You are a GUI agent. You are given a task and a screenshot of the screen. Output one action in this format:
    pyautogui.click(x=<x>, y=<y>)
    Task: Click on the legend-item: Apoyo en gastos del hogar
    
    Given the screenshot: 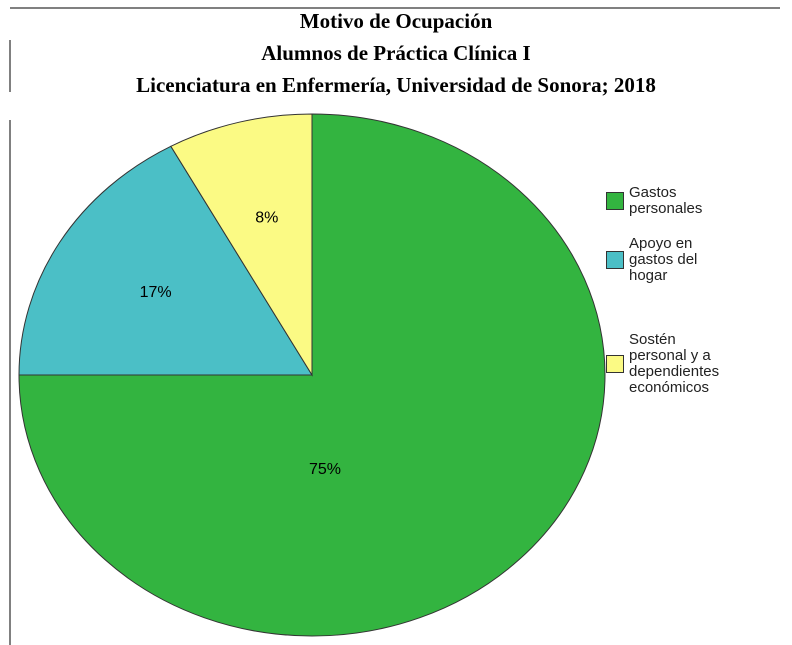 What is the action you would take?
    pyautogui.click(x=666, y=260)
    